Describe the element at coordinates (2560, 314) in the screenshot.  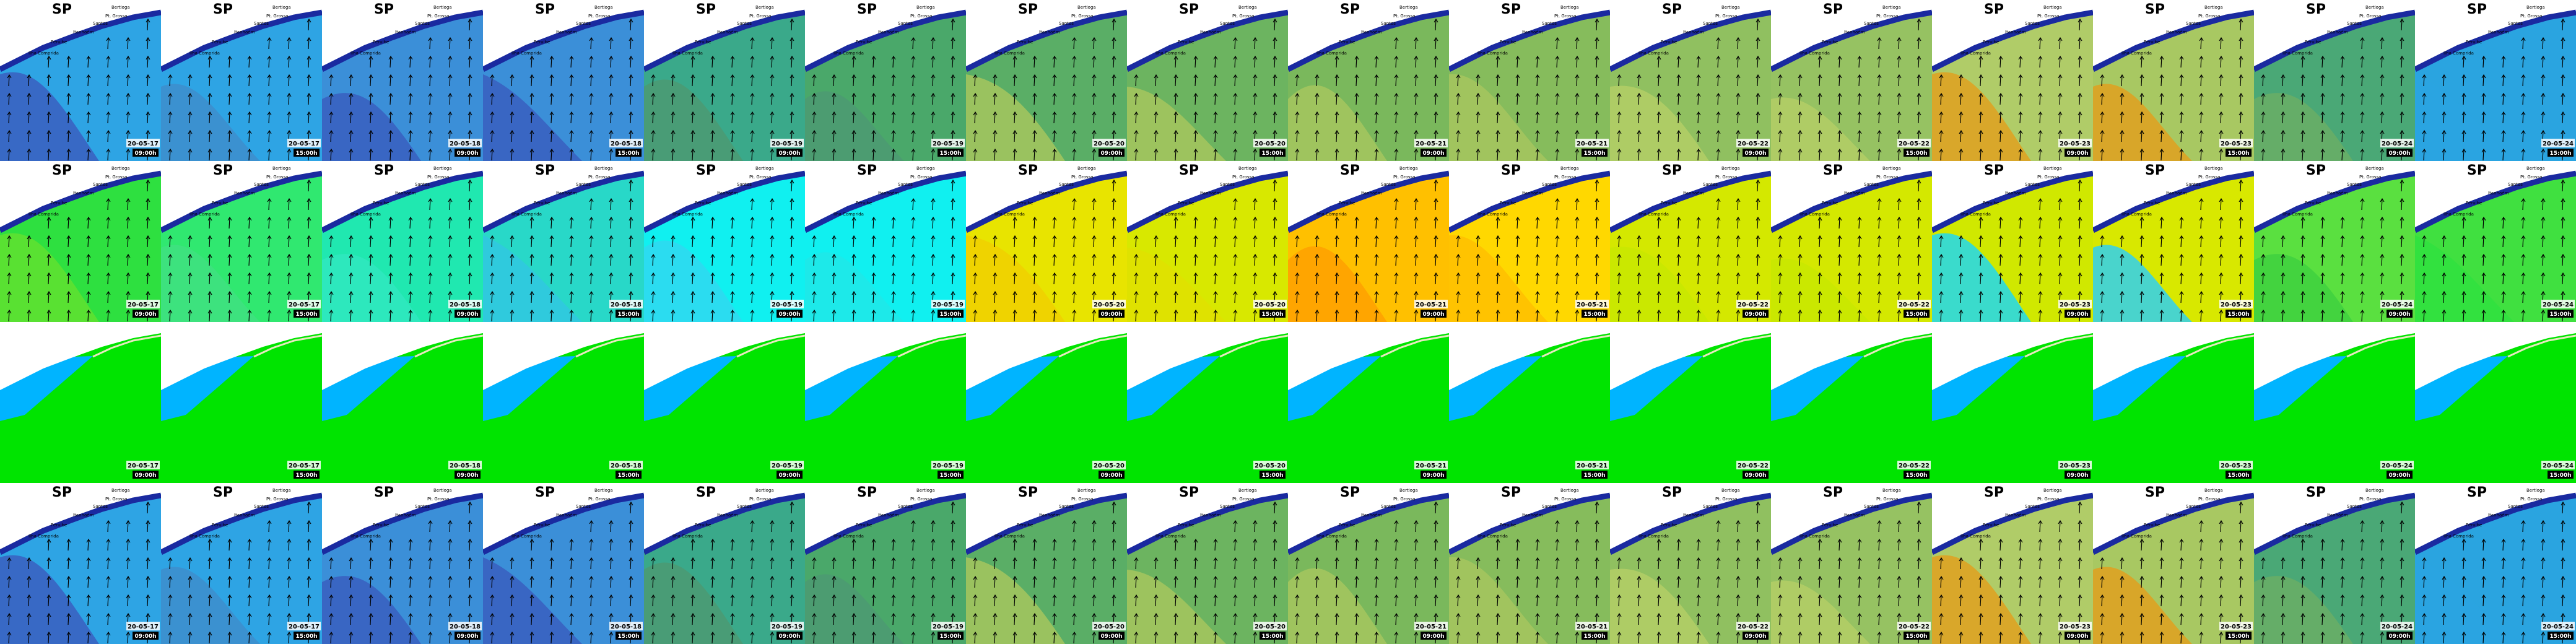
I see `time-label: 15:00h` at that location.